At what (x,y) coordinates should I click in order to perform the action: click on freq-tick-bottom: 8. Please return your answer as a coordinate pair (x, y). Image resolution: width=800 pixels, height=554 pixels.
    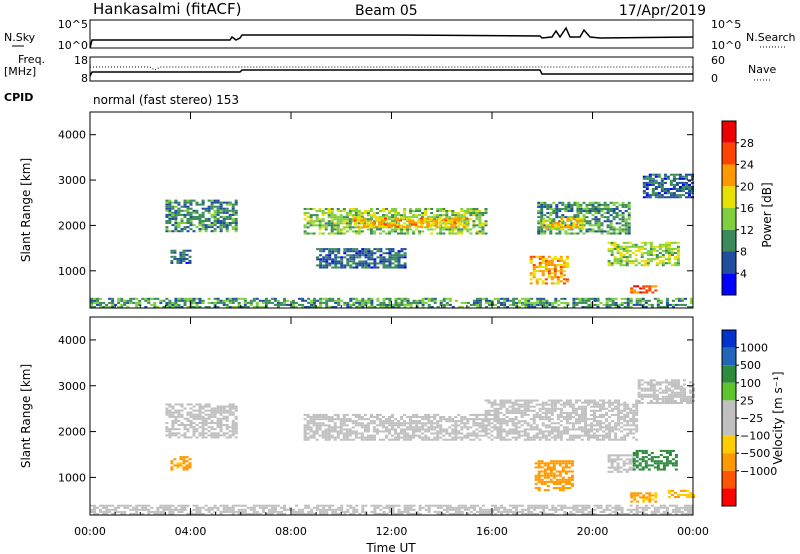
    Looking at the image, I should click on (84, 78).